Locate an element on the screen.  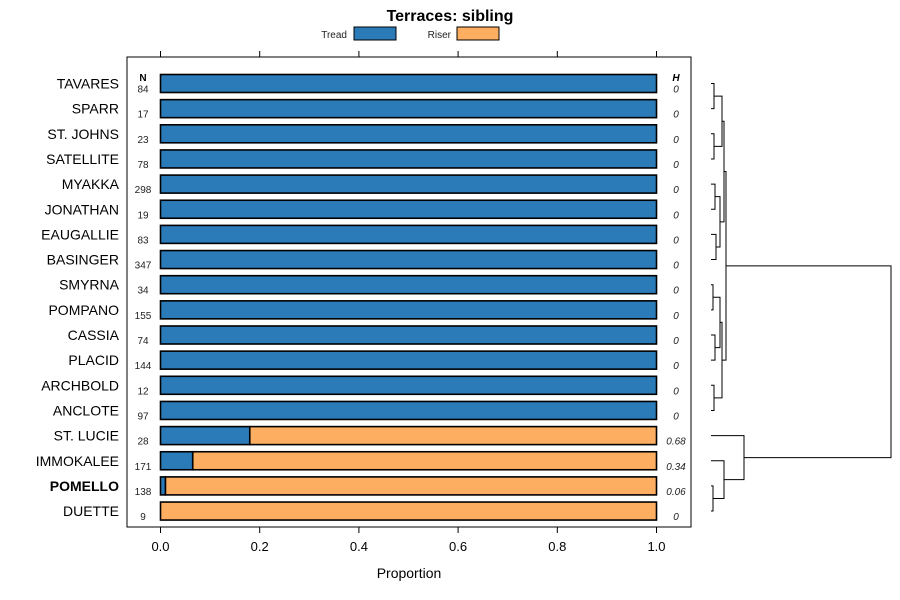
bar-row: TAVARES 84 0 is located at coordinates (368, 84).